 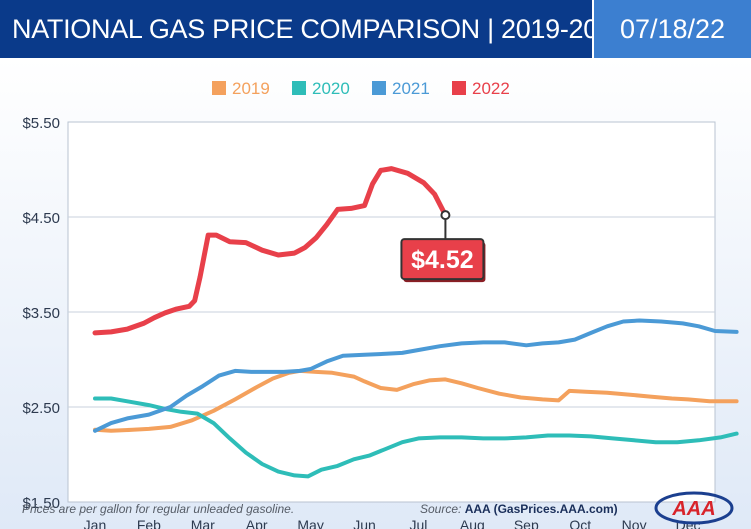 I want to click on source-note: Source: AAA (GasPrices.AAA.com), so click(x=519, y=509).